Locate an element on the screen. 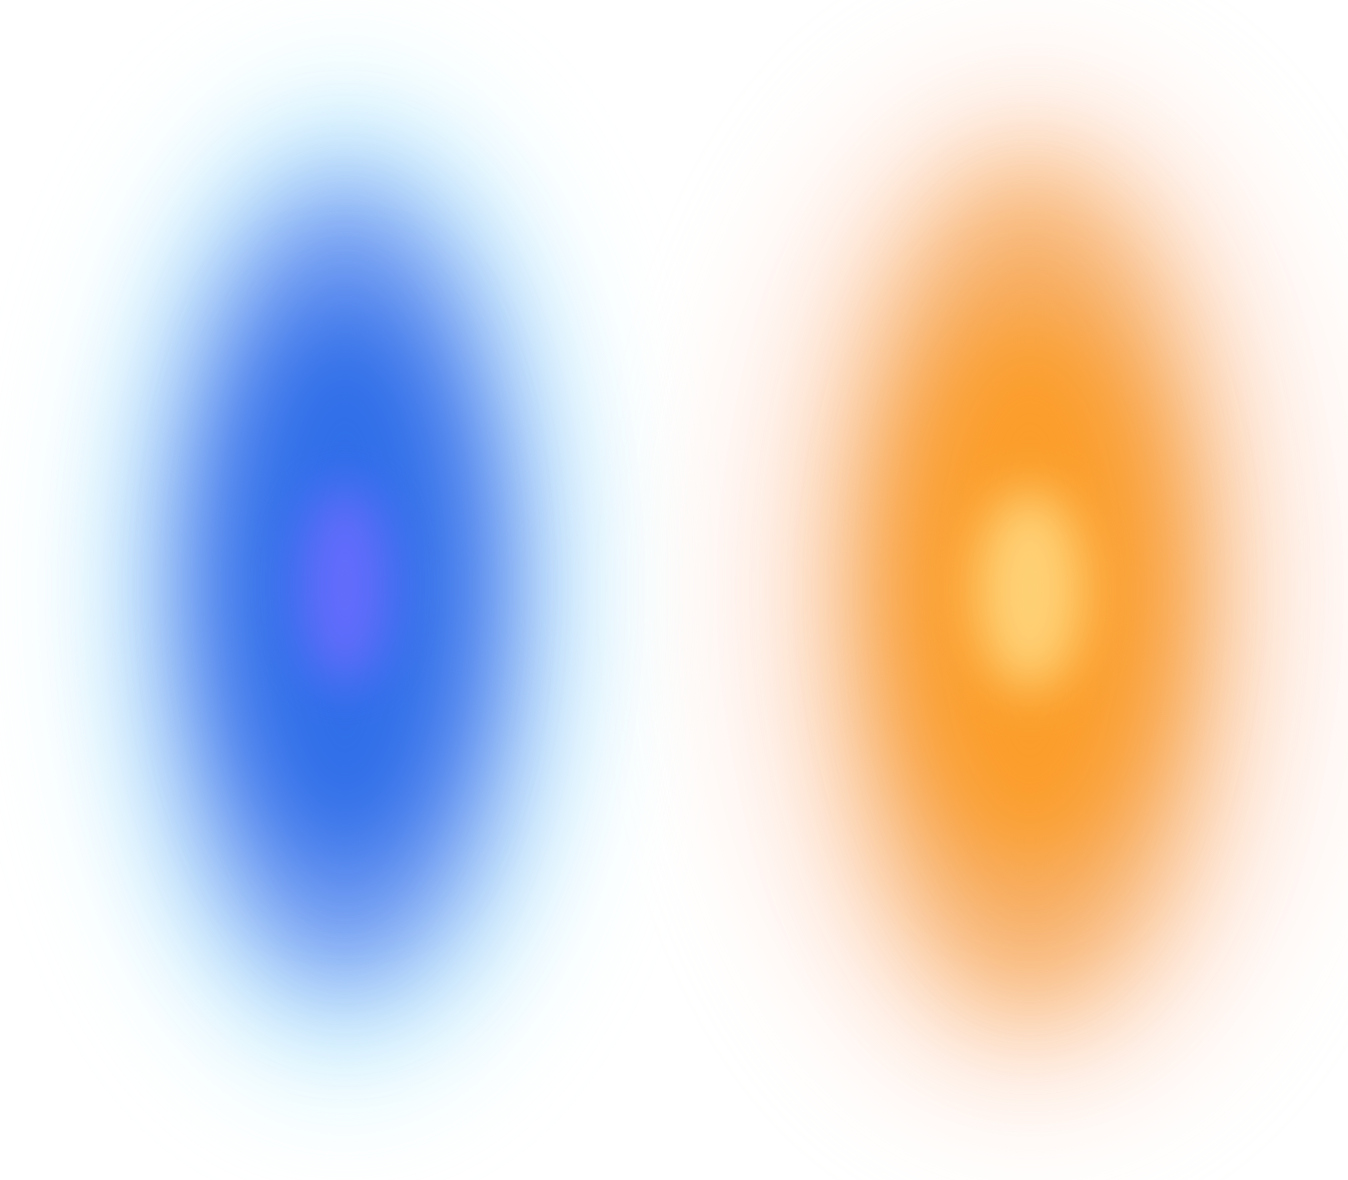 This screenshot has height=1180, width=1348. orange-orb-center is located at coordinates (1030, 590).